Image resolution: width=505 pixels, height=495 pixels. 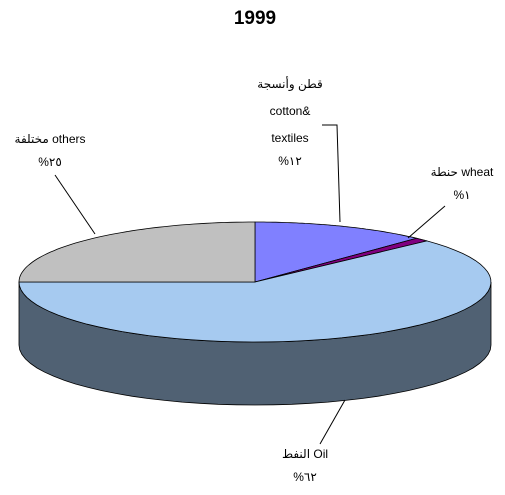 What do you see at coordinates (290, 161) in the screenshot?
I see `value-label: %١٢` at bounding box center [290, 161].